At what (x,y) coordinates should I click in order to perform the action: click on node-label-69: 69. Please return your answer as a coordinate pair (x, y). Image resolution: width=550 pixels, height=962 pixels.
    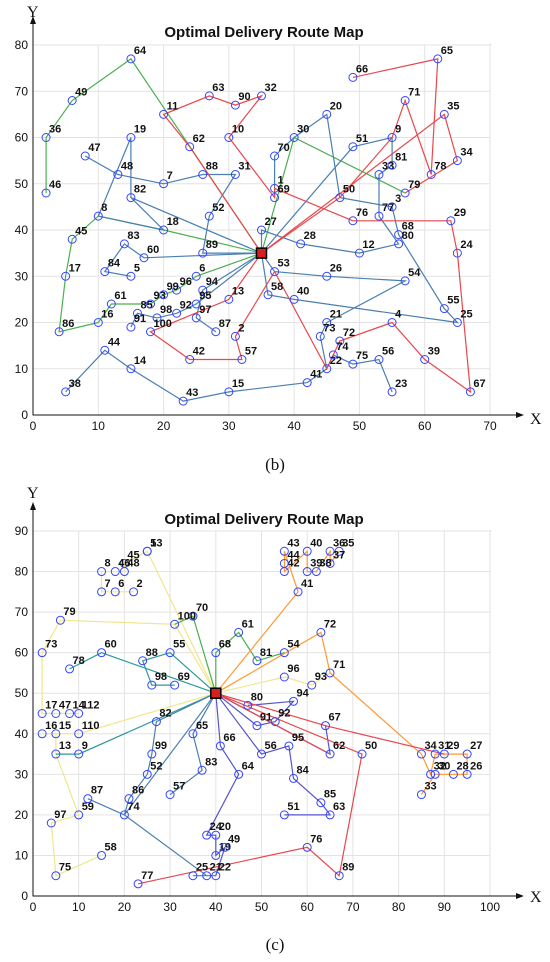
    Looking at the image, I should click on (184, 677).